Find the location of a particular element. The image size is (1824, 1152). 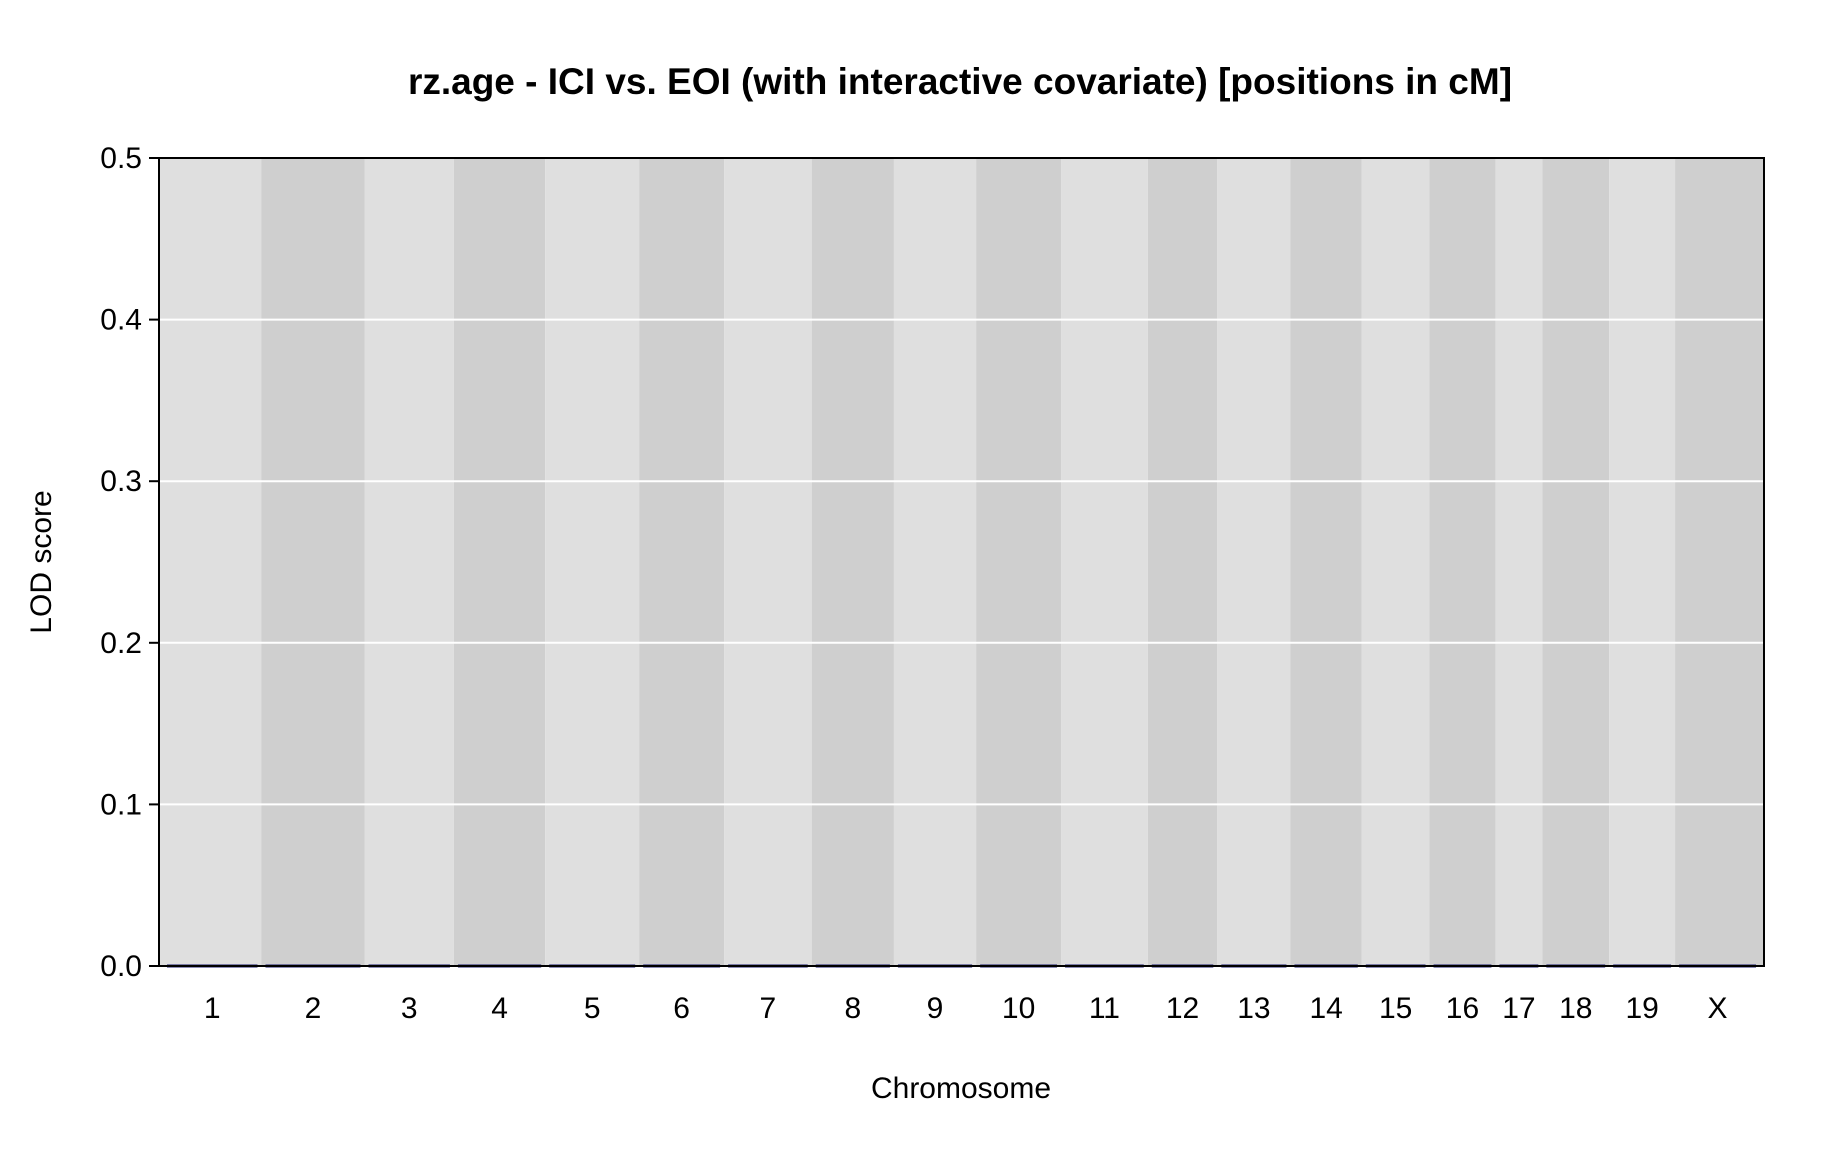

x-tick-label: 14 is located at coordinates (1325, 1008).